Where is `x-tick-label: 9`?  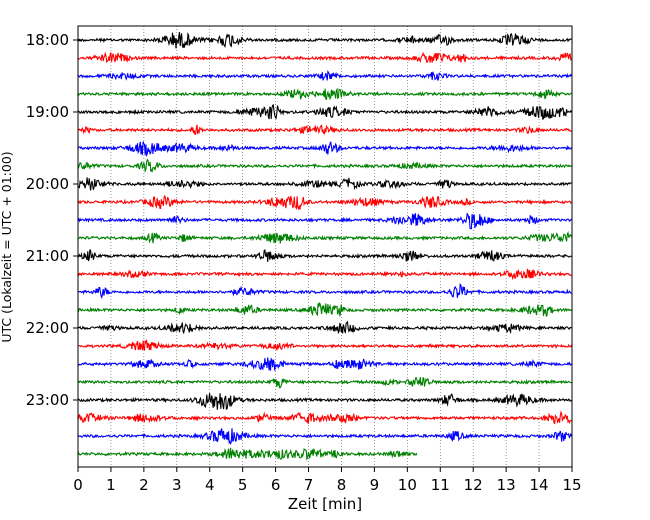 x-tick-label: 9 is located at coordinates (375, 485).